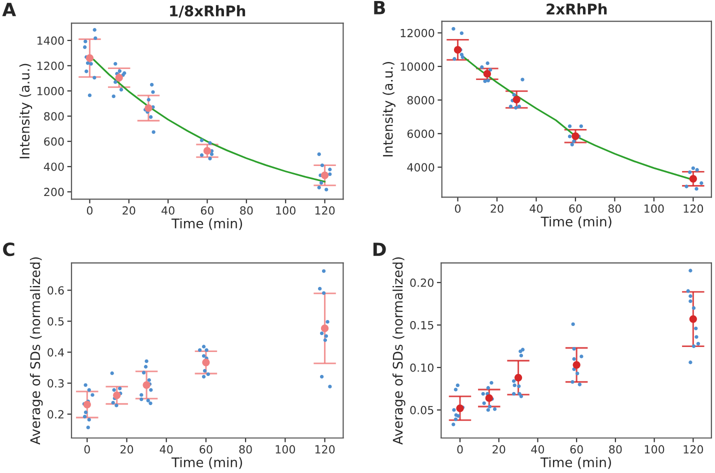 This screenshot has height=473, width=715. What do you see at coordinates (420, 167) in the screenshot?
I see `y-tick-label: 4000` at bounding box center [420, 167].